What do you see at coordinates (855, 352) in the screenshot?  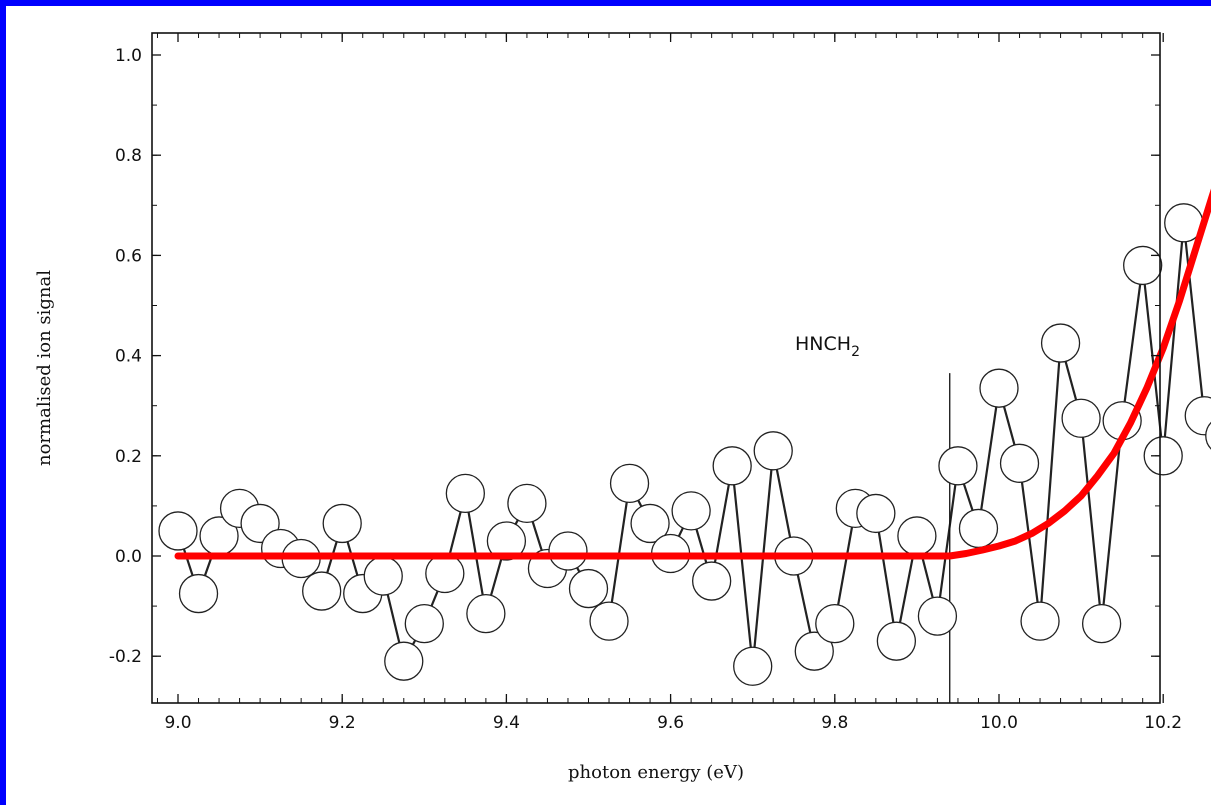 I see `annotation-subscript: 2` at bounding box center [855, 352].